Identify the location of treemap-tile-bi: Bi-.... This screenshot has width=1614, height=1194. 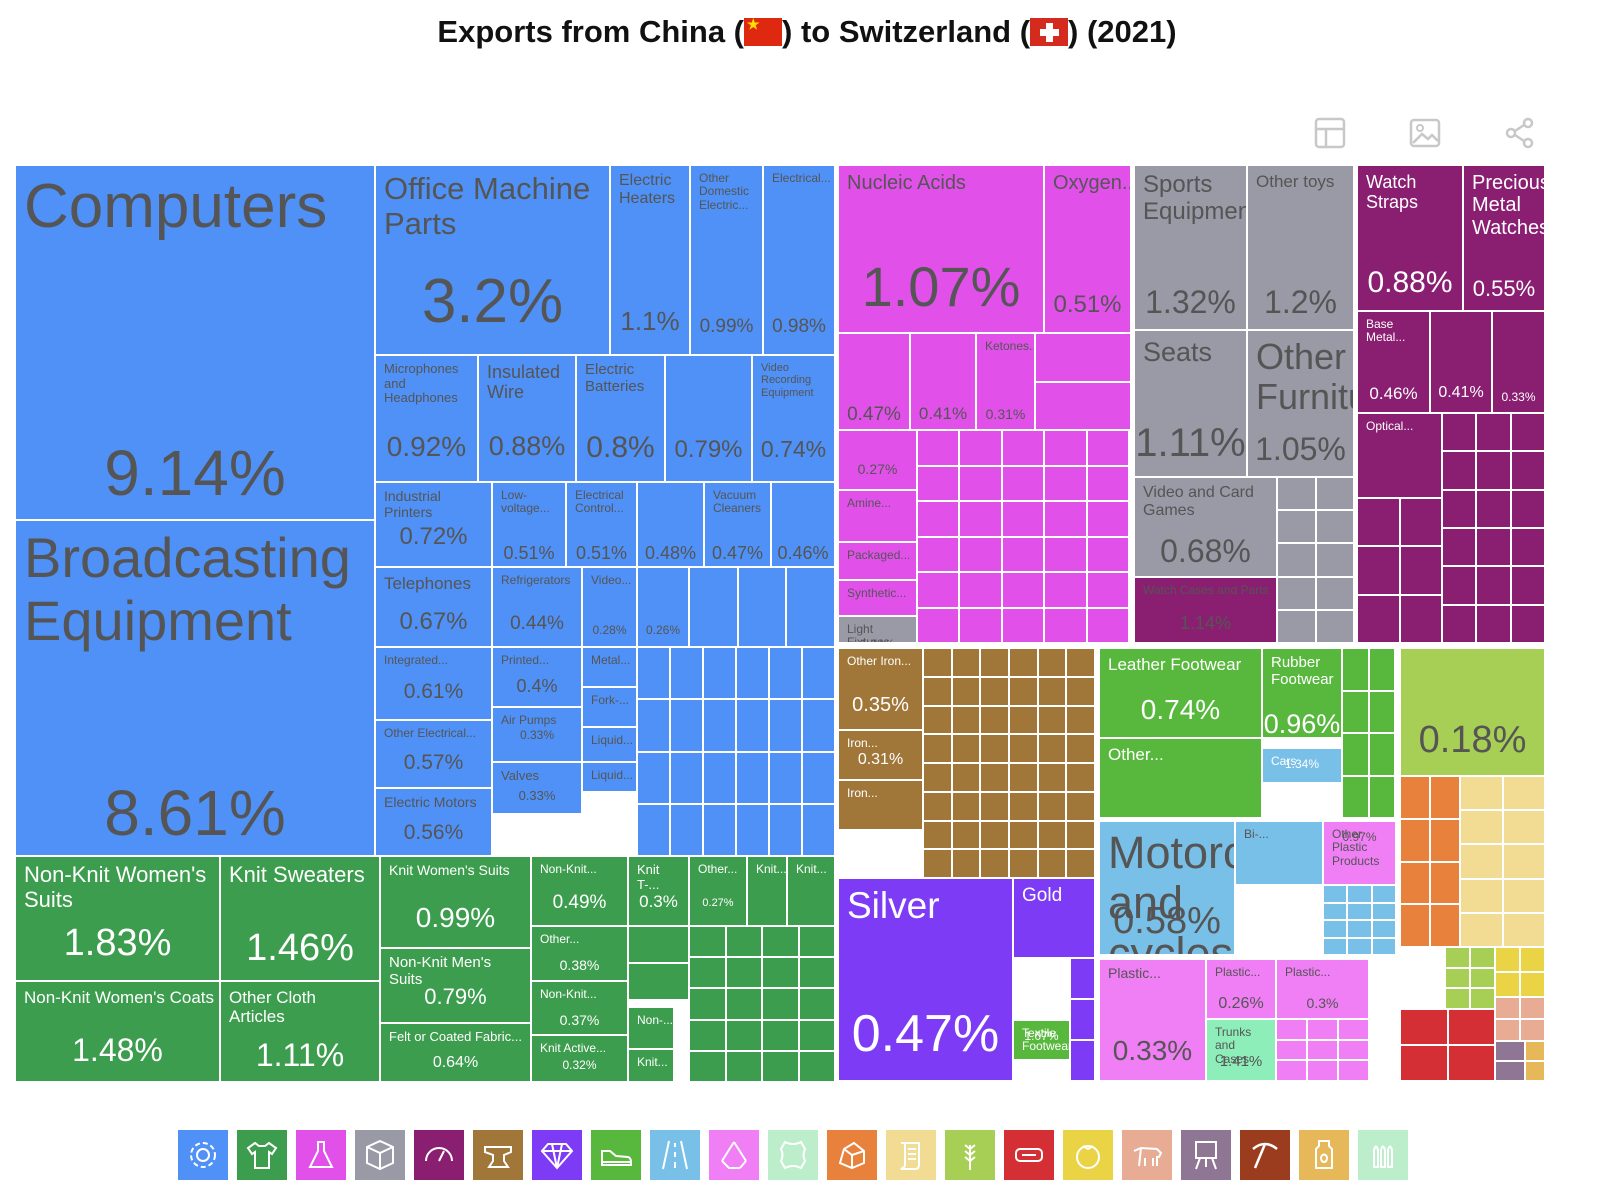
(1279, 853).